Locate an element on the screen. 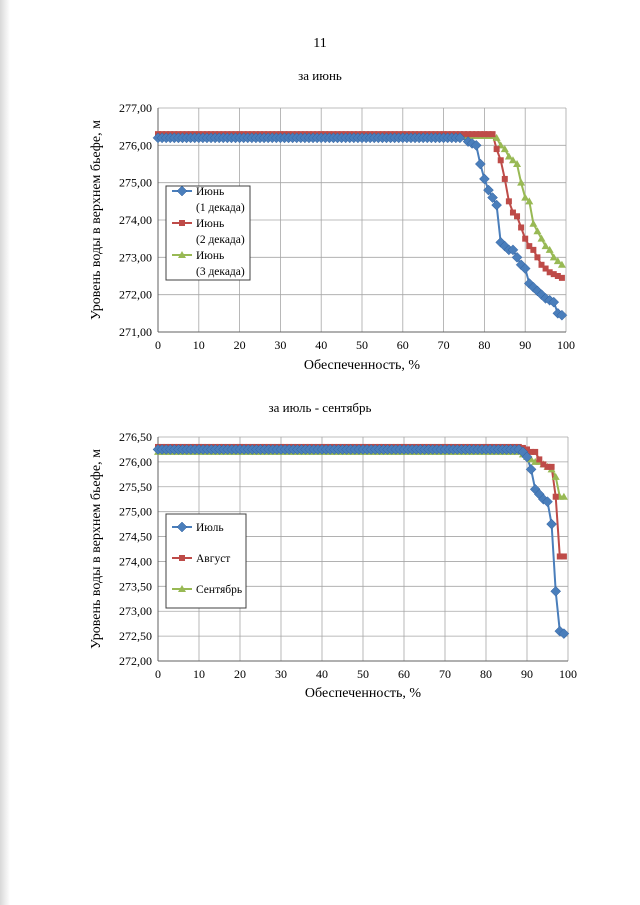 This screenshot has width=640, height=905. legend-label: Сентябрь is located at coordinates (219, 590).